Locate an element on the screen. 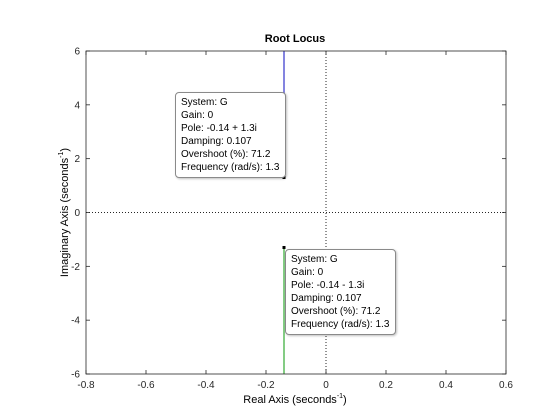 The width and height of the screenshot is (560, 420). y-tick-label: -6 is located at coordinates (75, 375).